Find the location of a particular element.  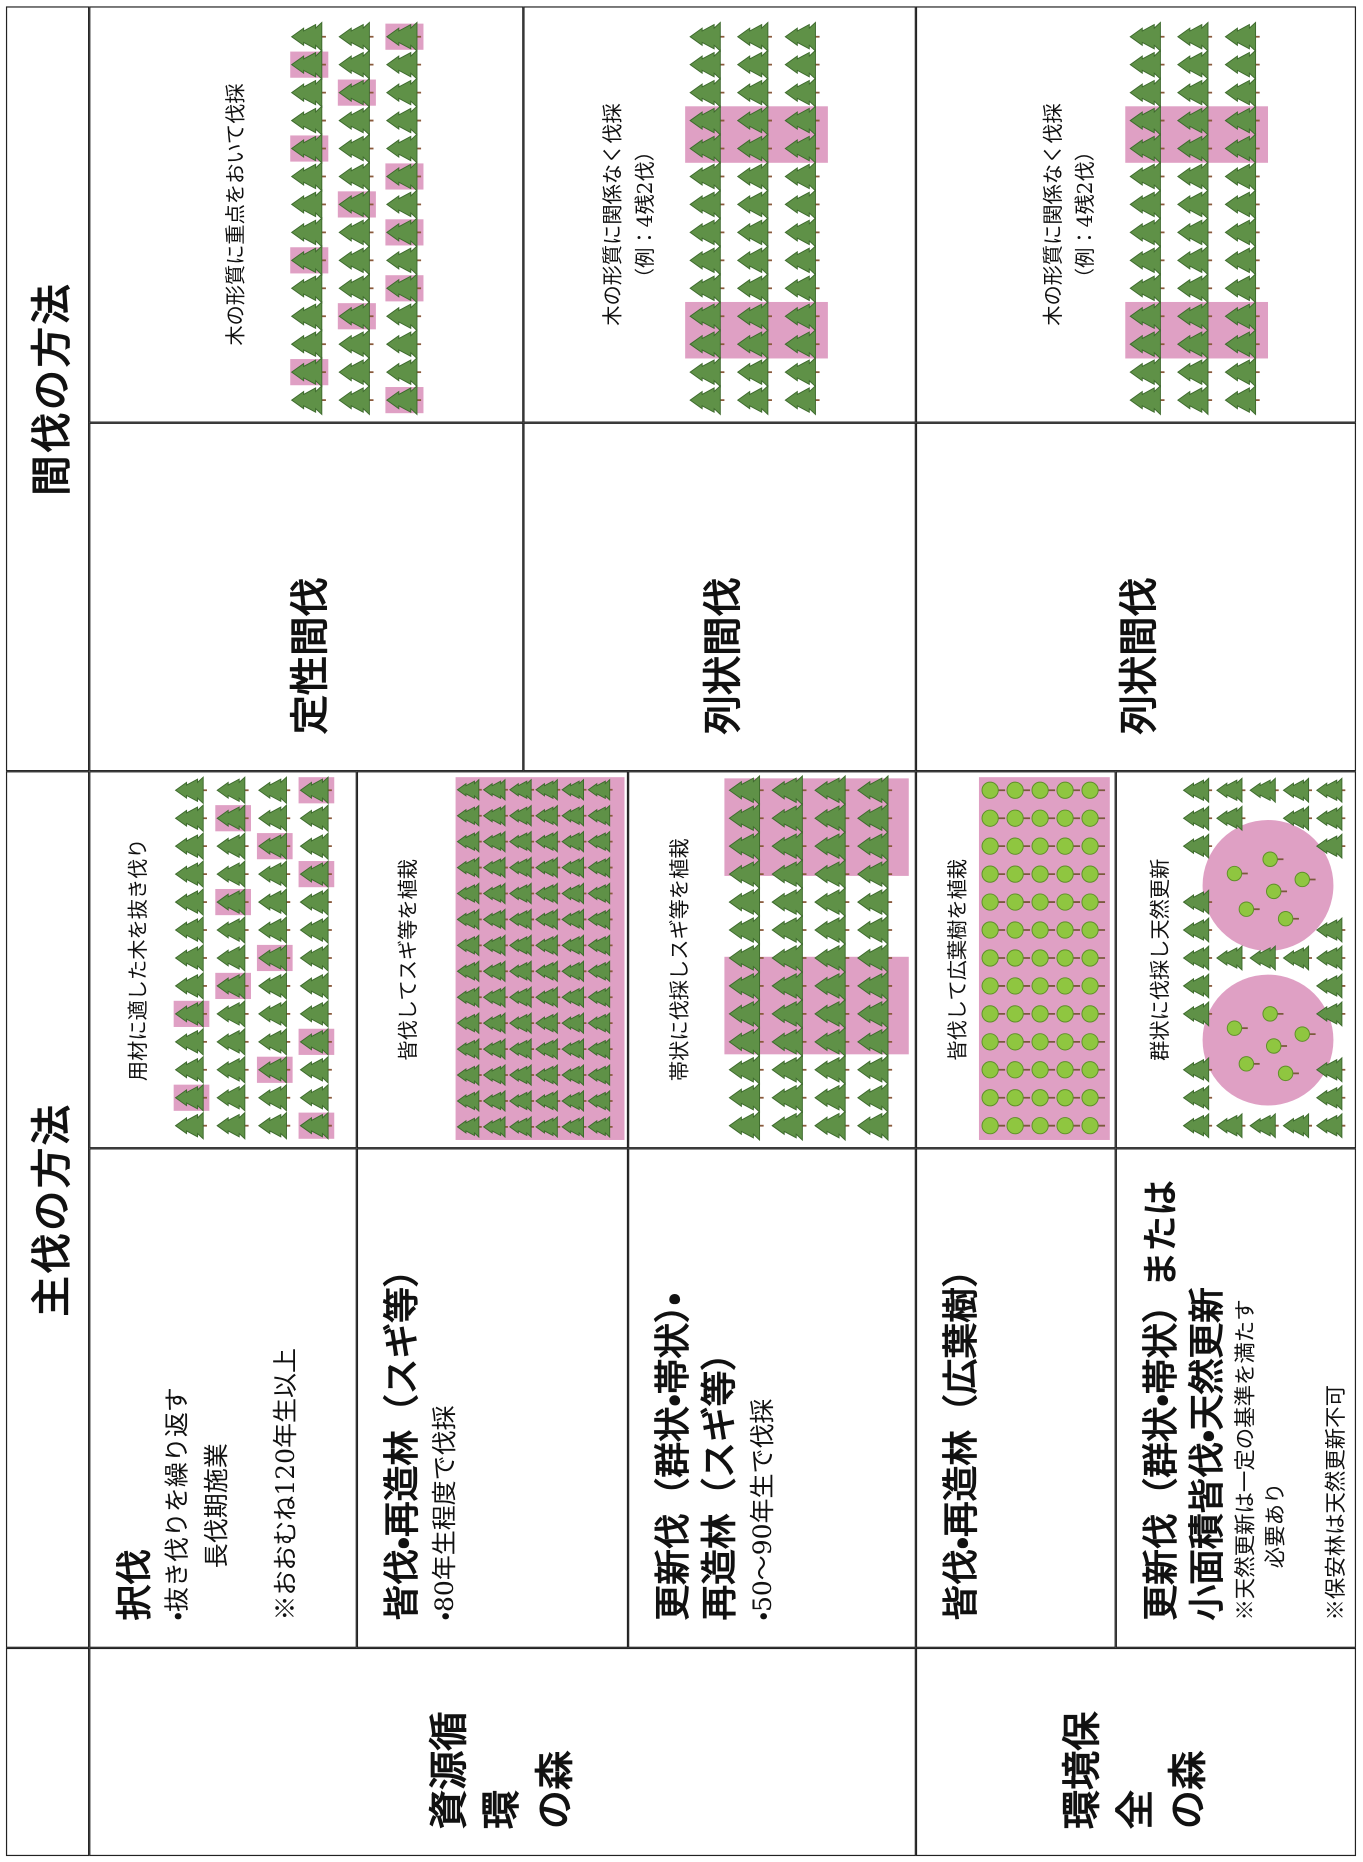

illustration is located at coordinates (1264, 958).